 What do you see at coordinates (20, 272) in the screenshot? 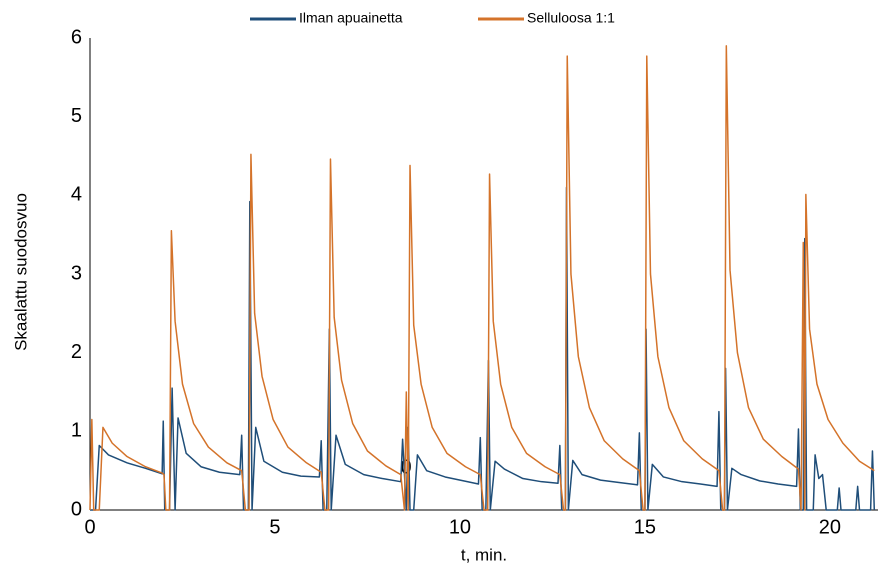
I see `y-axis-title: Skaalattu suodosvuo` at bounding box center [20, 272].